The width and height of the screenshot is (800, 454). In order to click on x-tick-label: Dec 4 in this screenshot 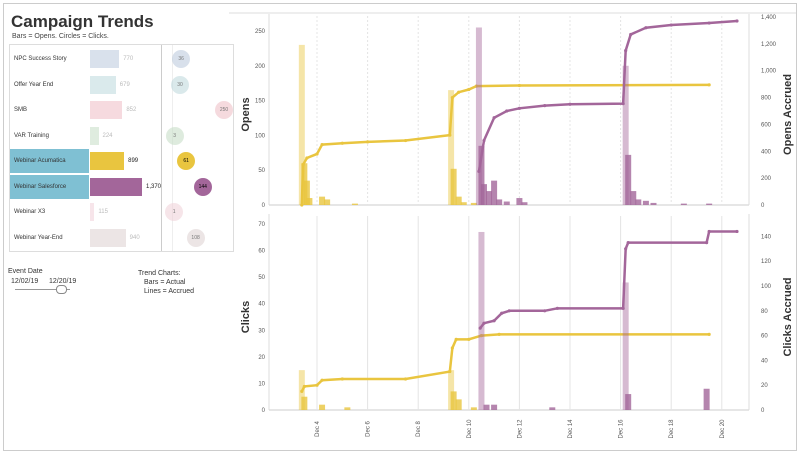, I will do `click(318, 429)`.